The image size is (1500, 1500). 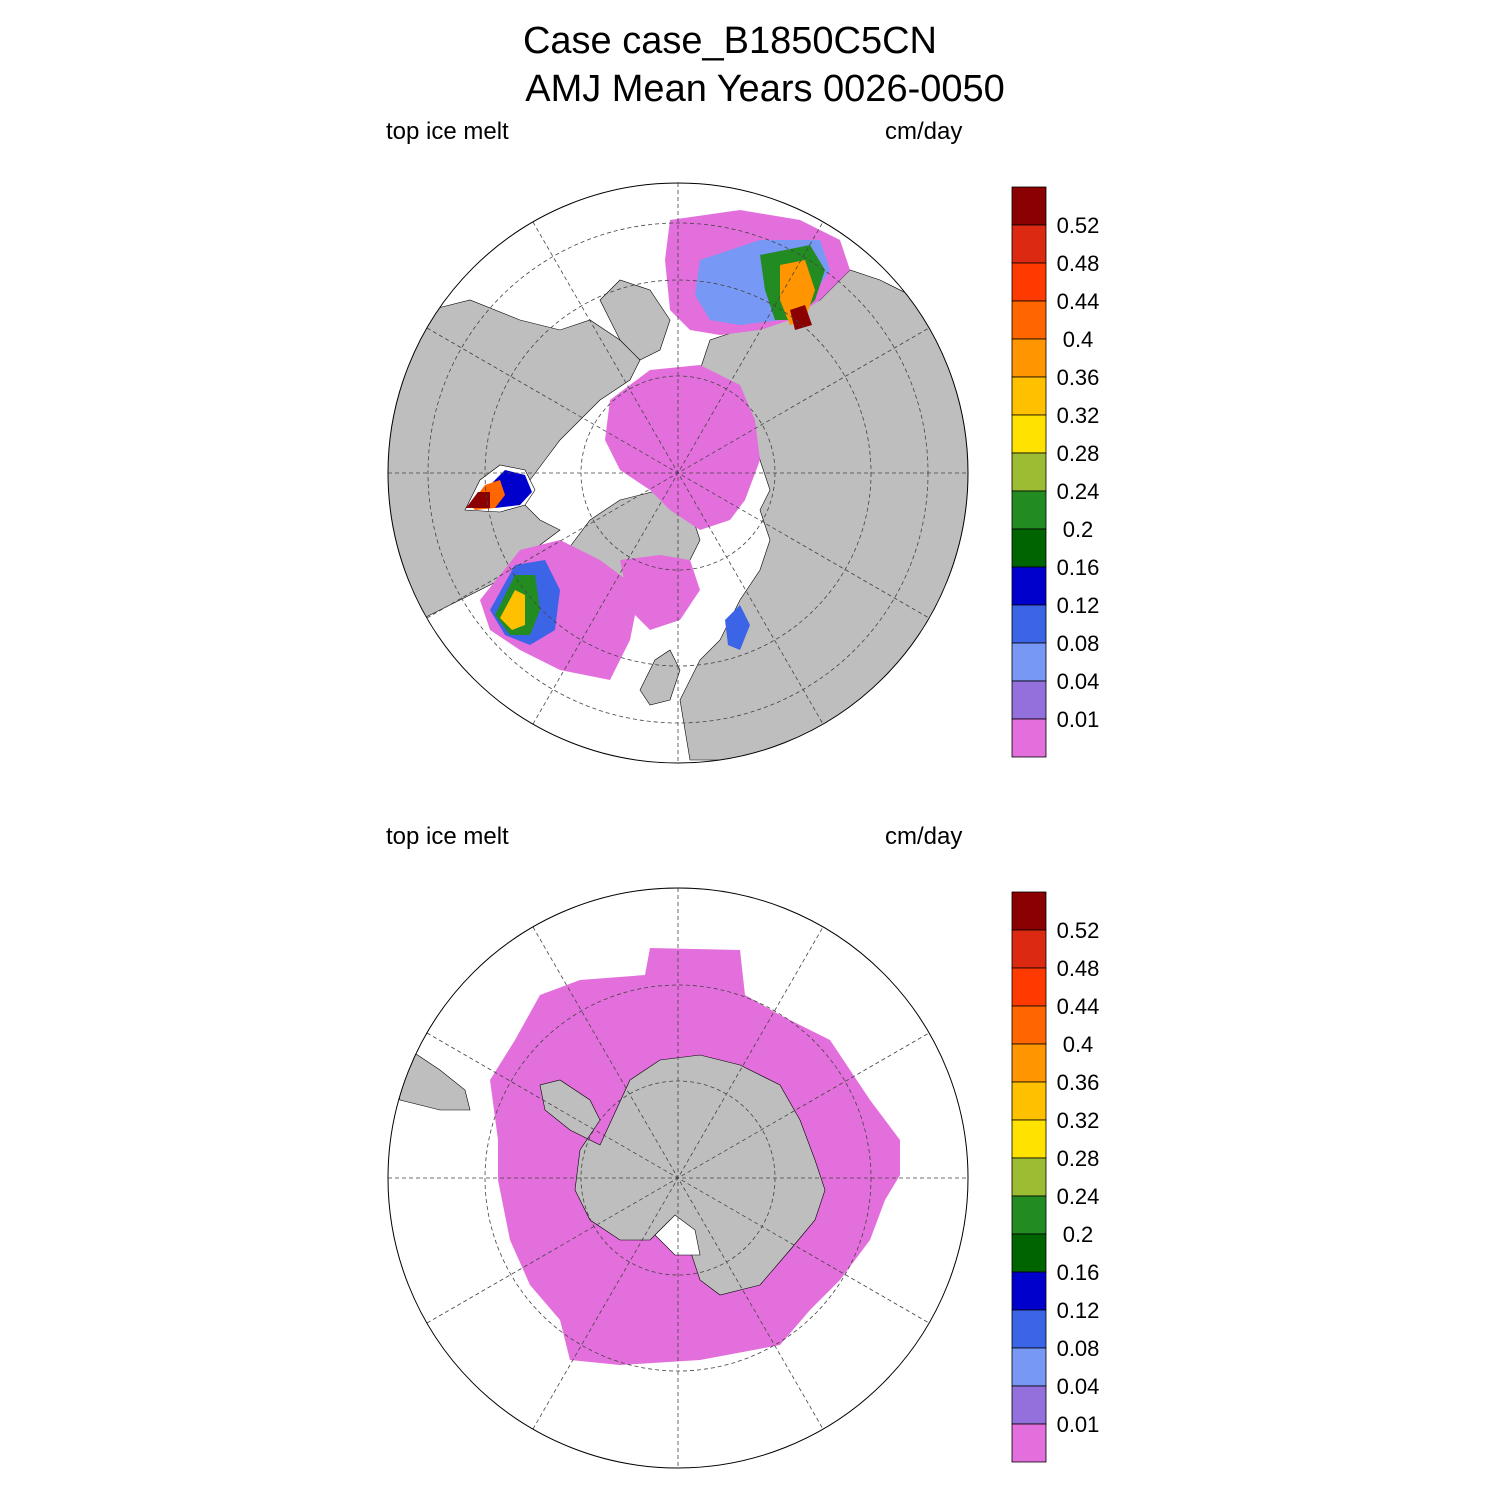 I want to click on north-colorbar-tick-label: 0.16, so click(x=1078, y=567).